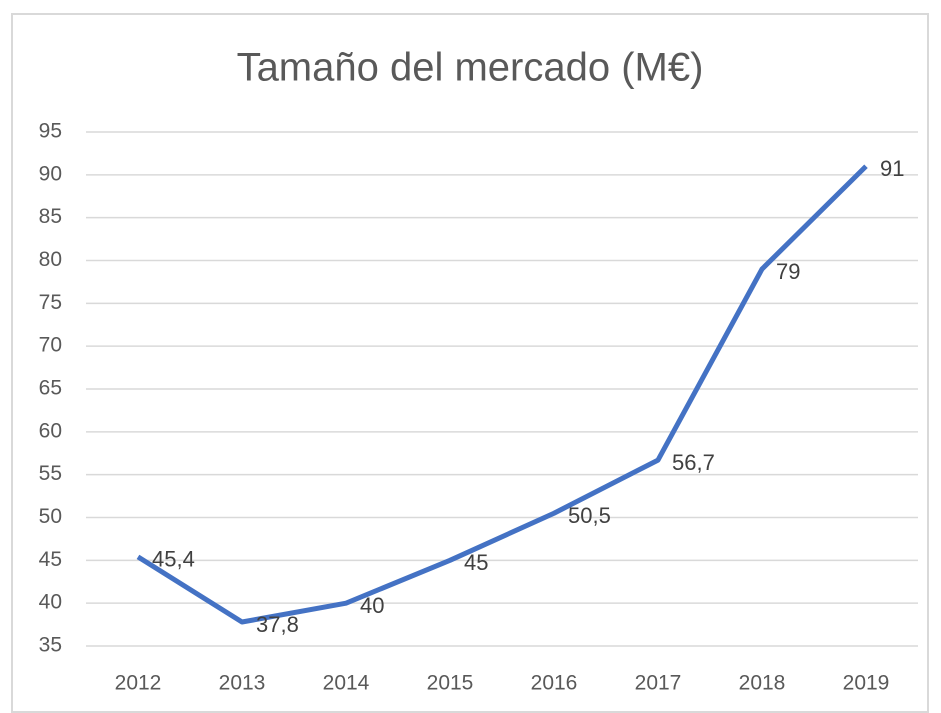  Describe the element at coordinates (242, 683) in the screenshot. I see `x-tick-label: 2013` at that location.